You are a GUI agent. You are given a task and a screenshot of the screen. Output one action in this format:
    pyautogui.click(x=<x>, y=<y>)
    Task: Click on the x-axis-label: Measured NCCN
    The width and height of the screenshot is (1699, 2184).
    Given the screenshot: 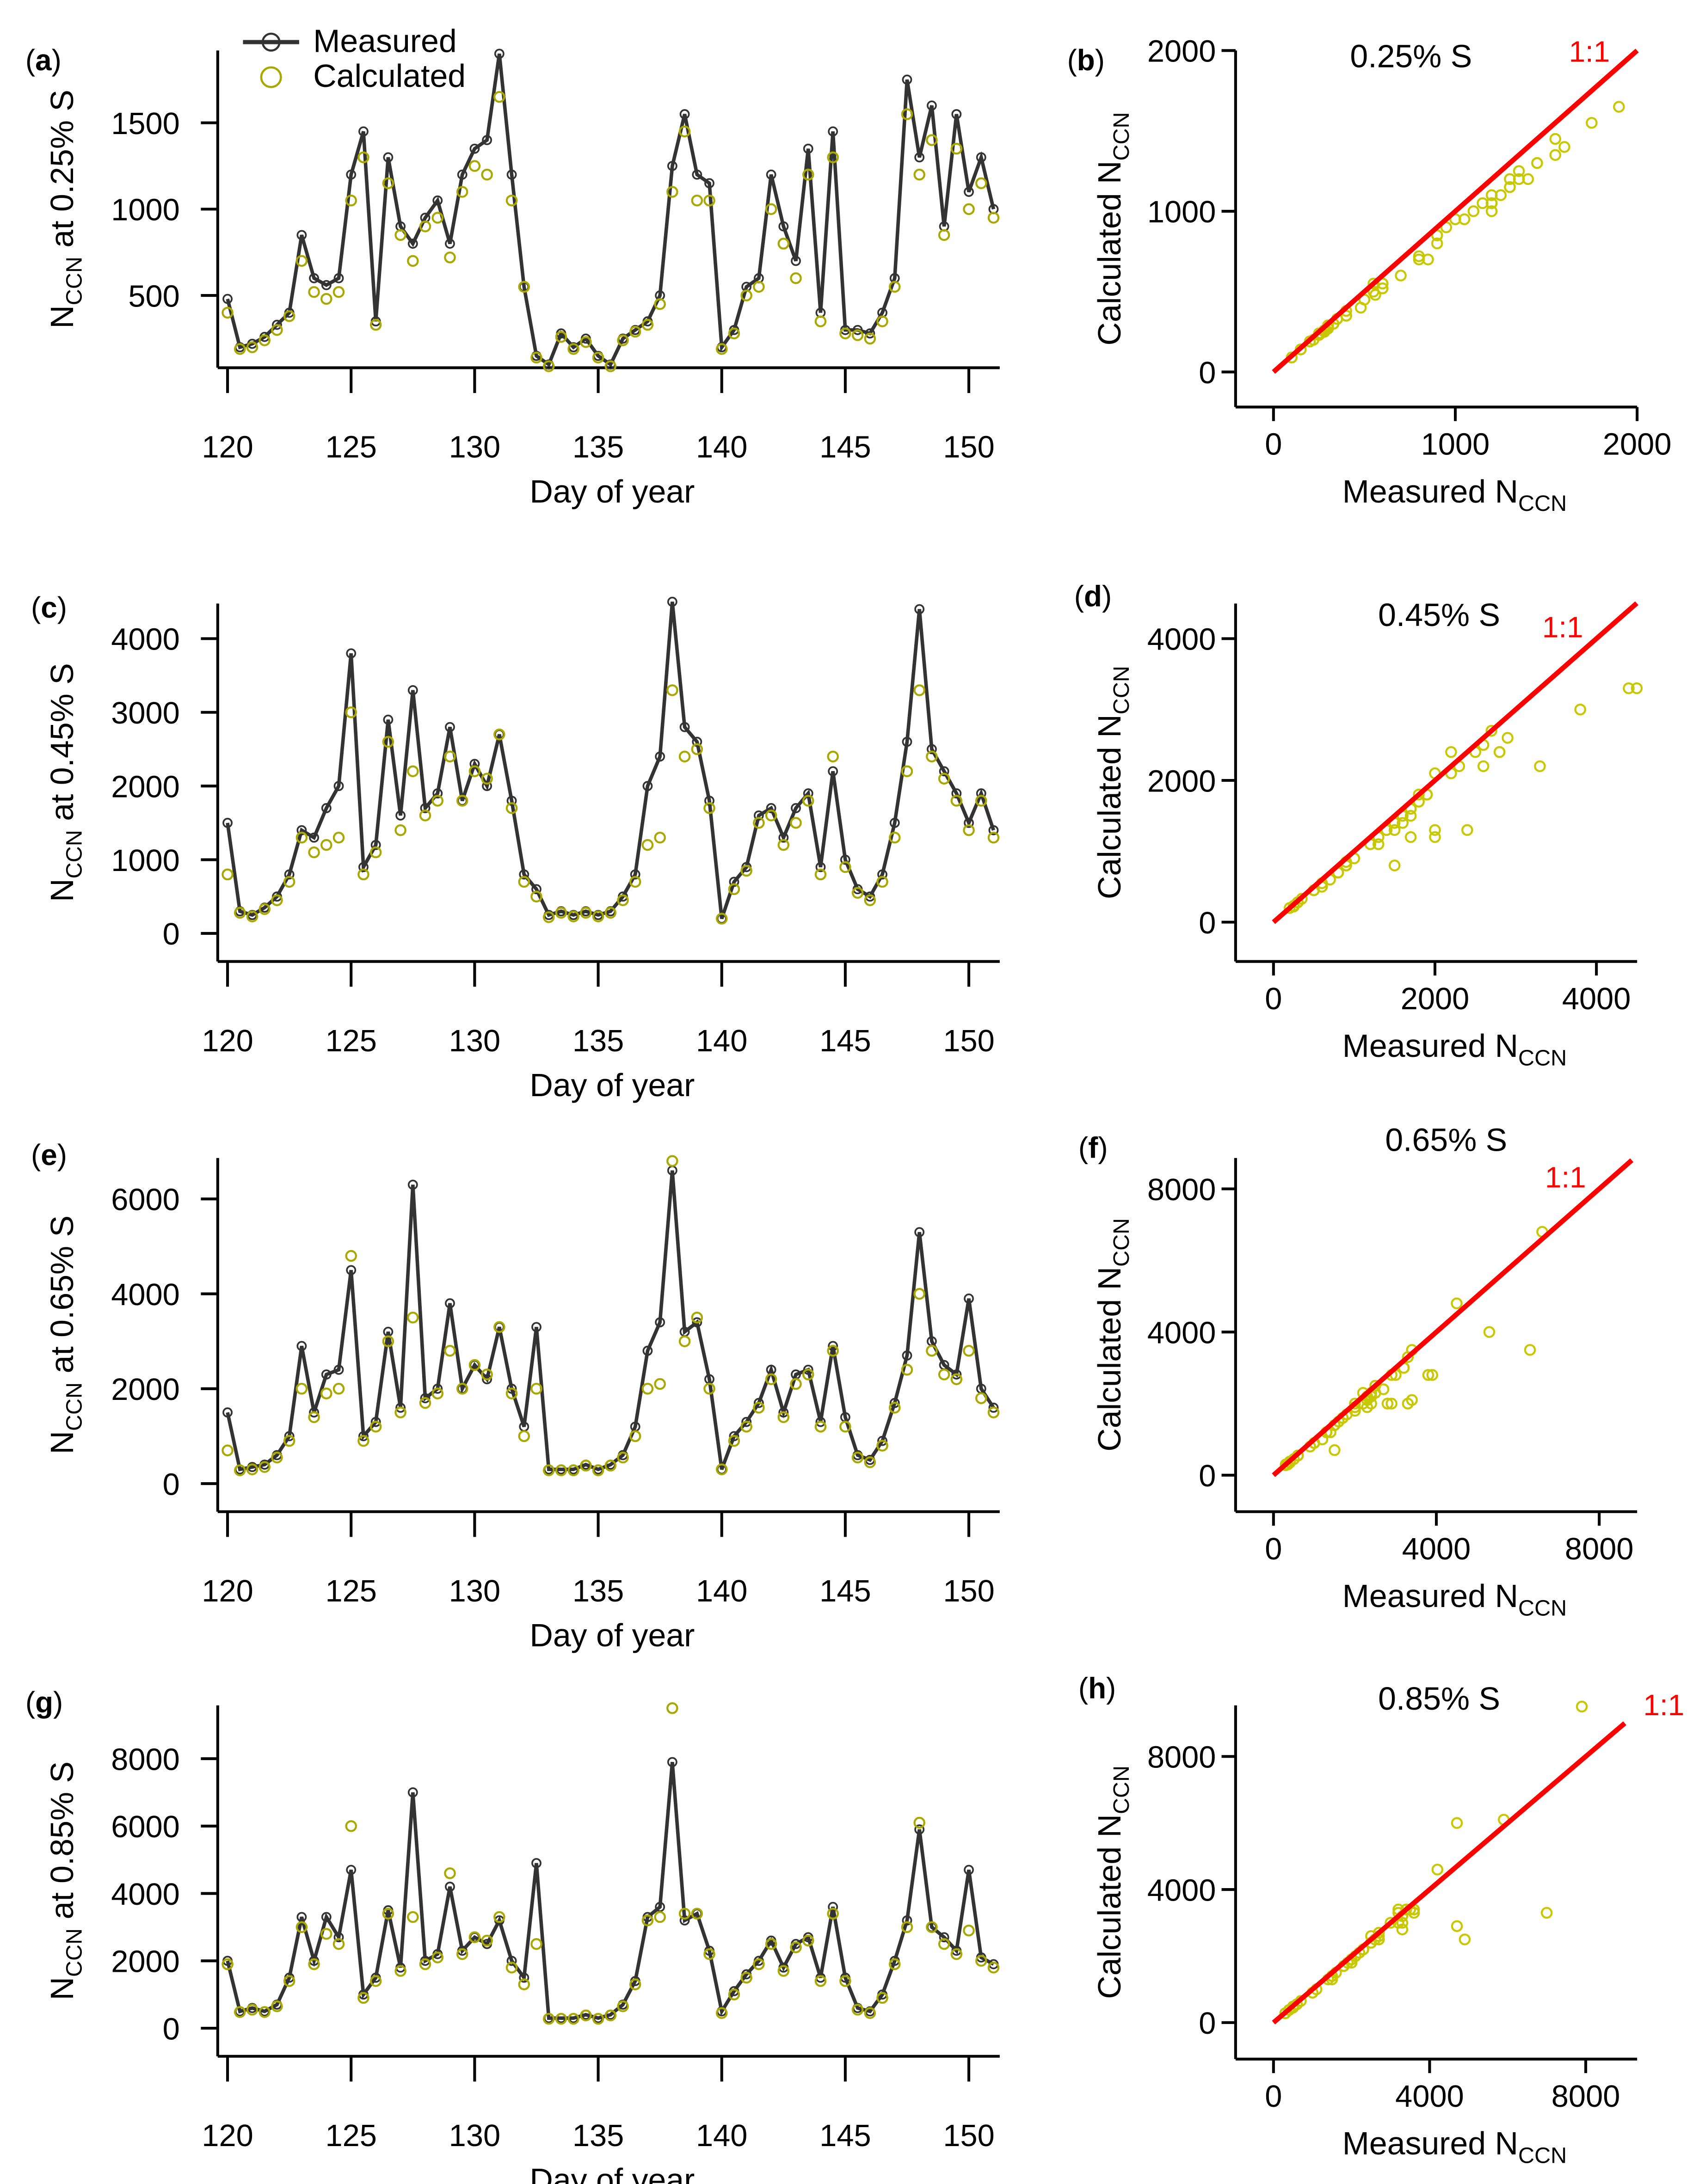 What is the action you would take?
    pyautogui.click(x=1454, y=1049)
    